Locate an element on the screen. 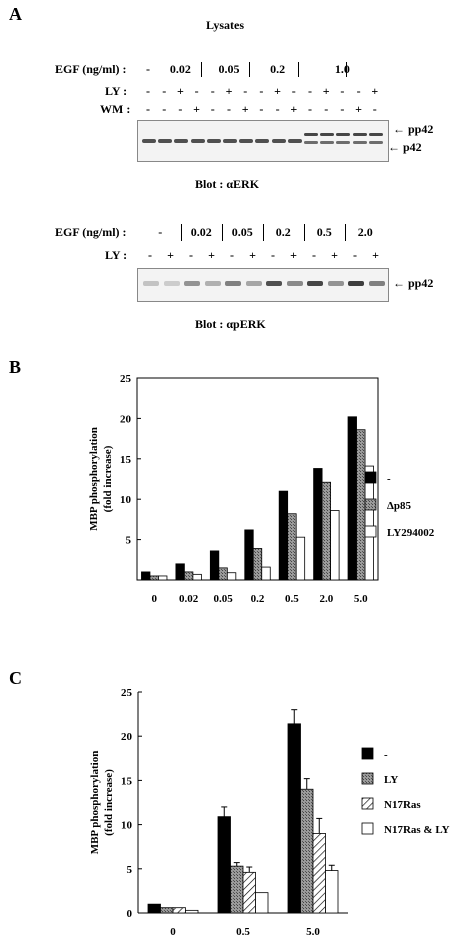 The width and height of the screenshot is (474, 951). x-tick-label: 5.0 is located at coordinates (313, 932).